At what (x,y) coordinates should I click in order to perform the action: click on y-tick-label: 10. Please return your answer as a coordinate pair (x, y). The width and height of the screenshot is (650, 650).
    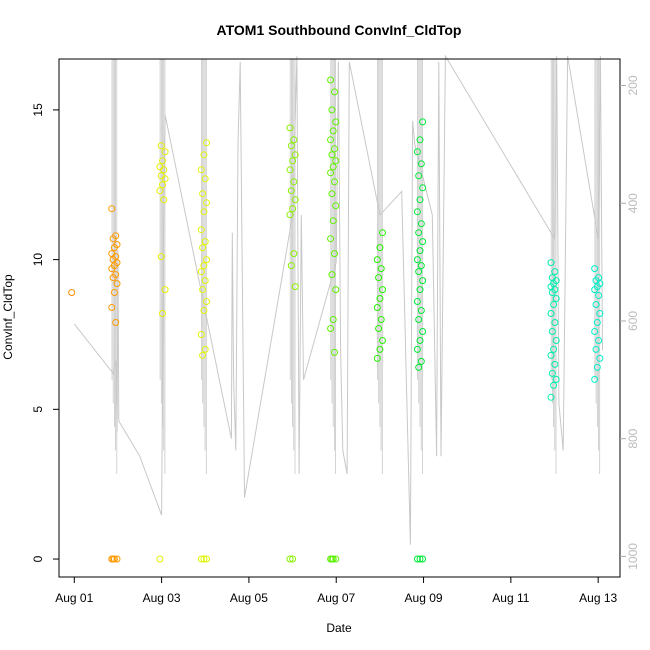
    Looking at the image, I should click on (38, 260).